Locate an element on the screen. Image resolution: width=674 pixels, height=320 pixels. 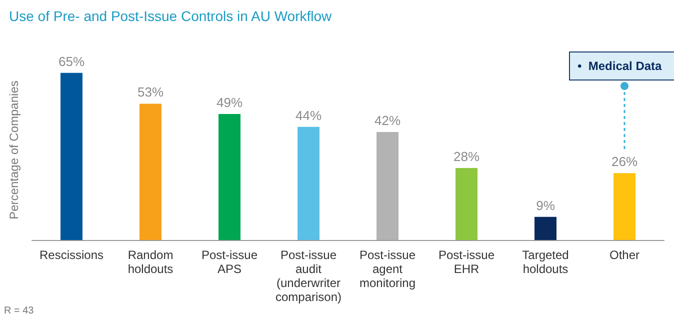
x-tick-label: Rescissions is located at coordinates (71, 255).